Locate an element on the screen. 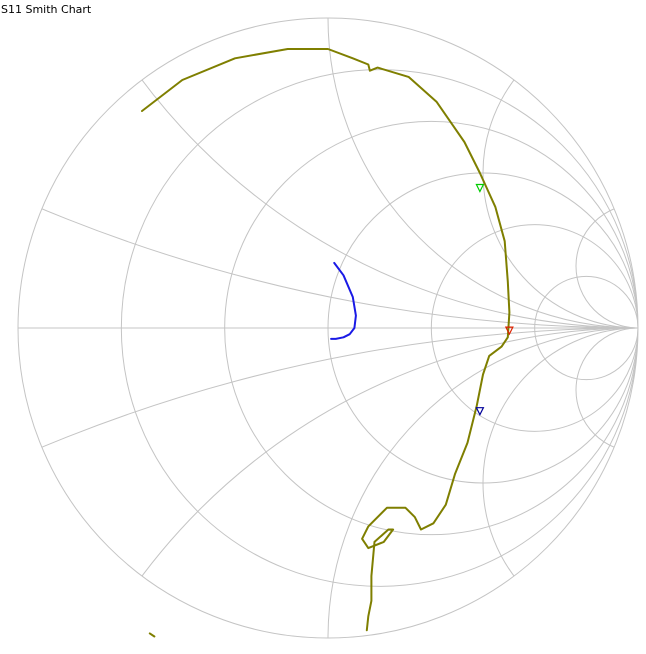 This screenshot has height=654, width=646. chart-title: S11 Smith Chart is located at coordinates (46, 9).